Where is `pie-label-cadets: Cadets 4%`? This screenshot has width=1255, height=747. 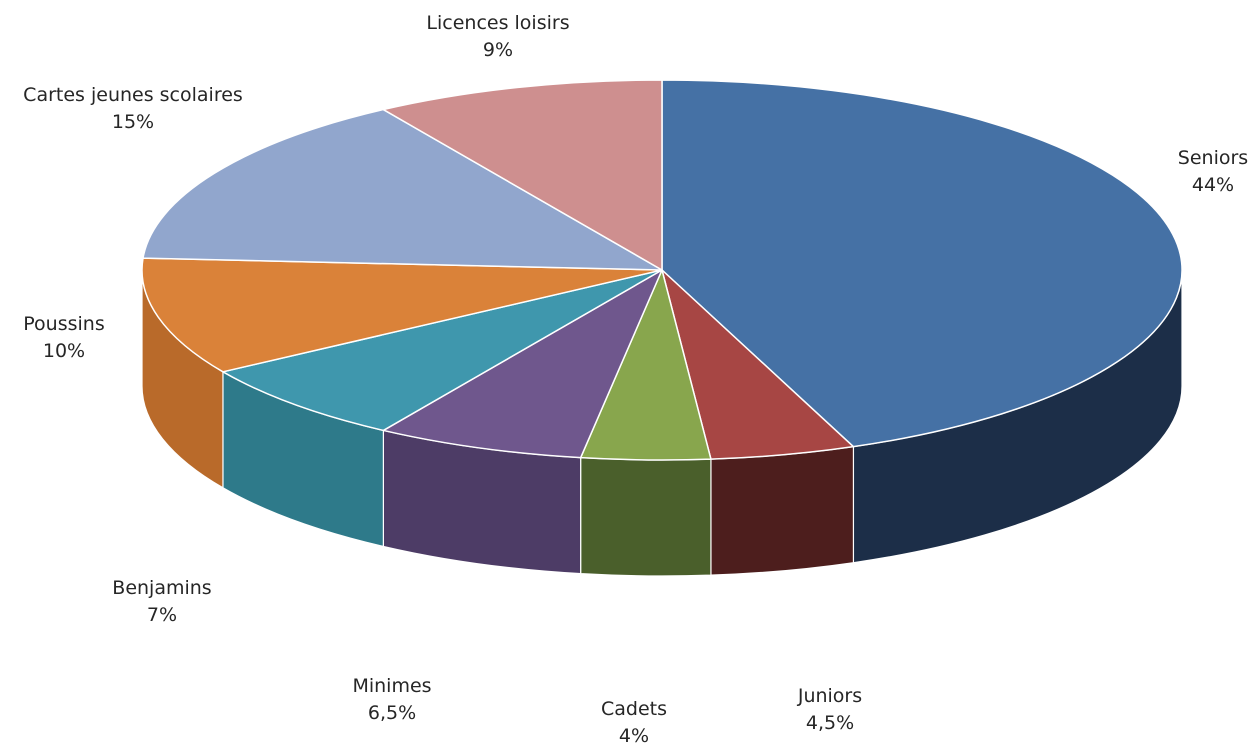
pie-label-cadets: Cadets 4% is located at coordinates (634, 722).